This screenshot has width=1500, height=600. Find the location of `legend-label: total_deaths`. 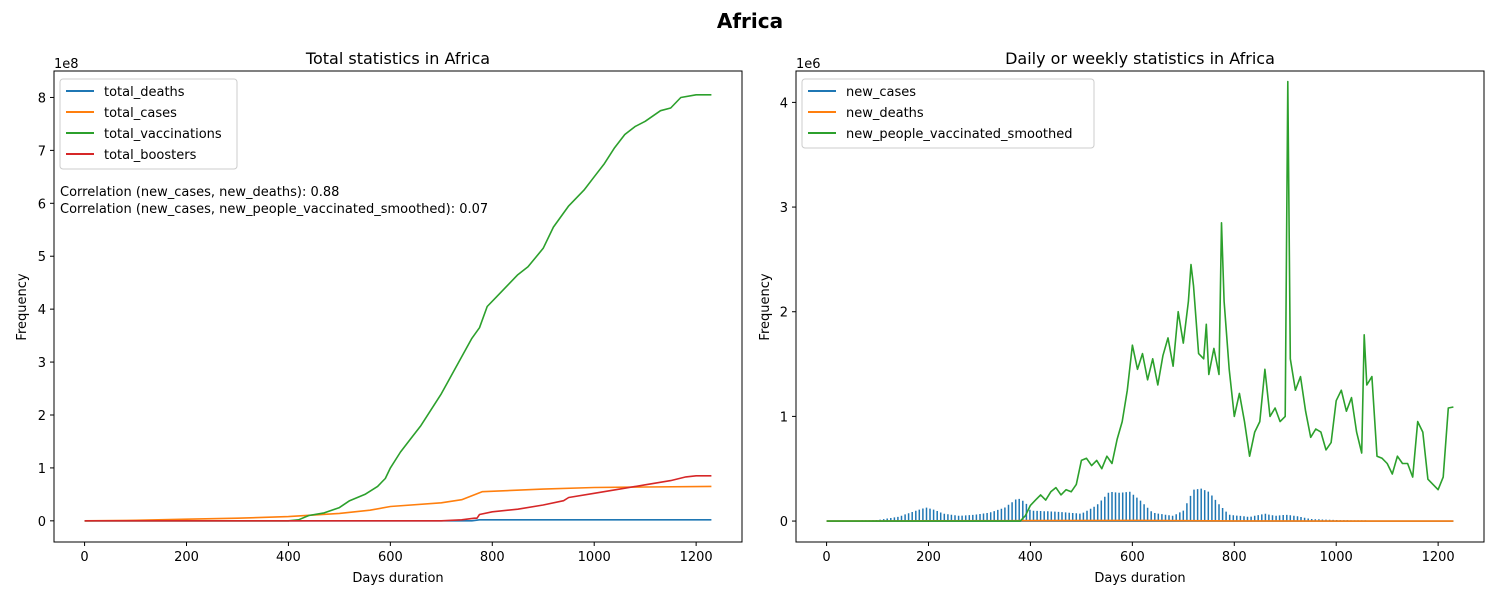

legend-label: total_deaths is located at coordinates (144, 92).